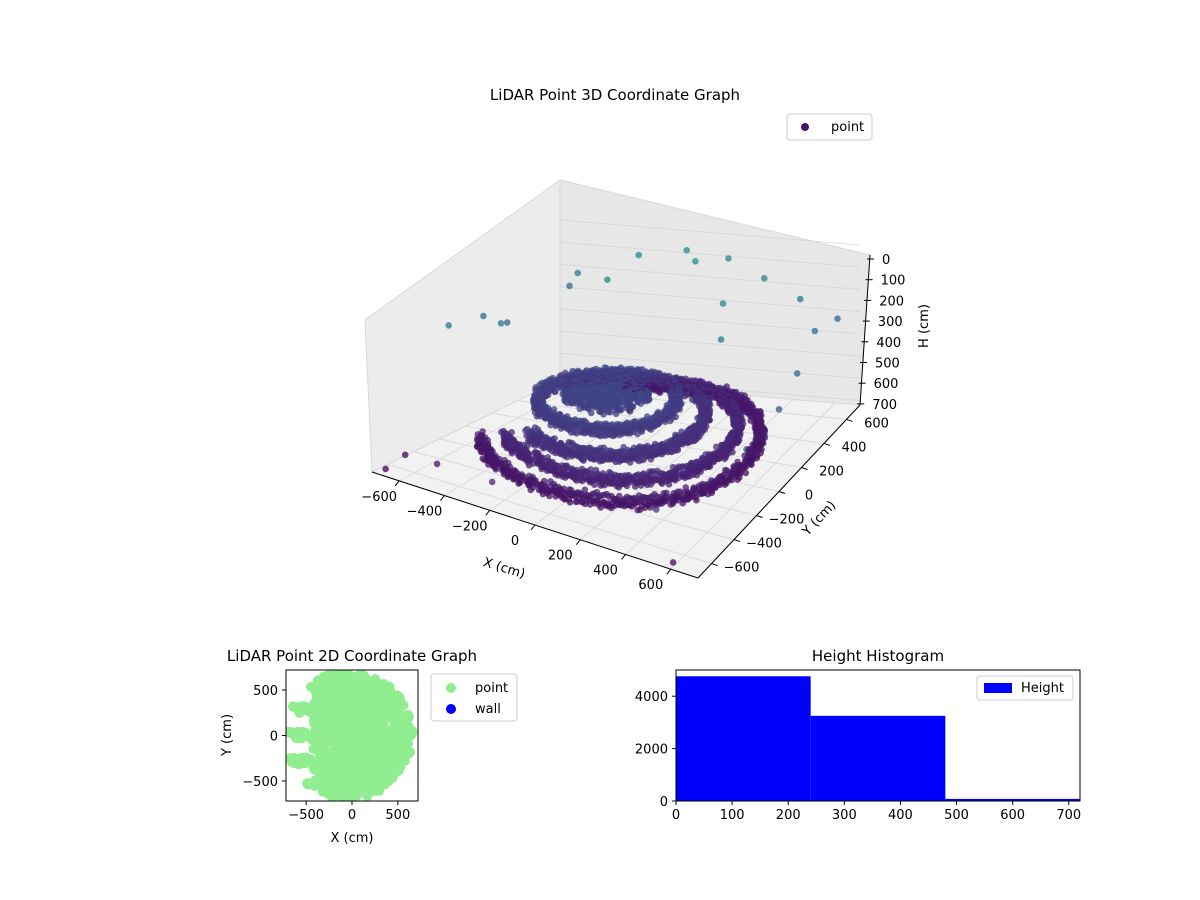  Describe the element at coordinates (787, 520) in the screenshot. I see `y-tick-label-3d: −200` at that location.